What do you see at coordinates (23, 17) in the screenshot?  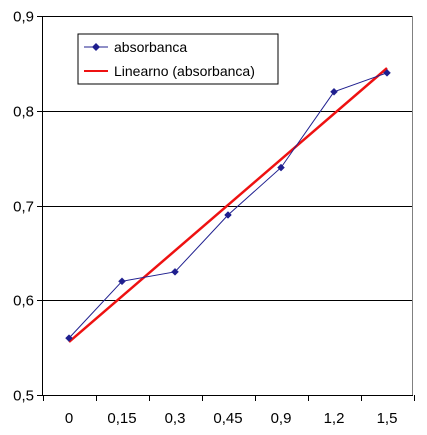 I see `y-tick-label-4: 0,9` at bounding box center [23, 17].